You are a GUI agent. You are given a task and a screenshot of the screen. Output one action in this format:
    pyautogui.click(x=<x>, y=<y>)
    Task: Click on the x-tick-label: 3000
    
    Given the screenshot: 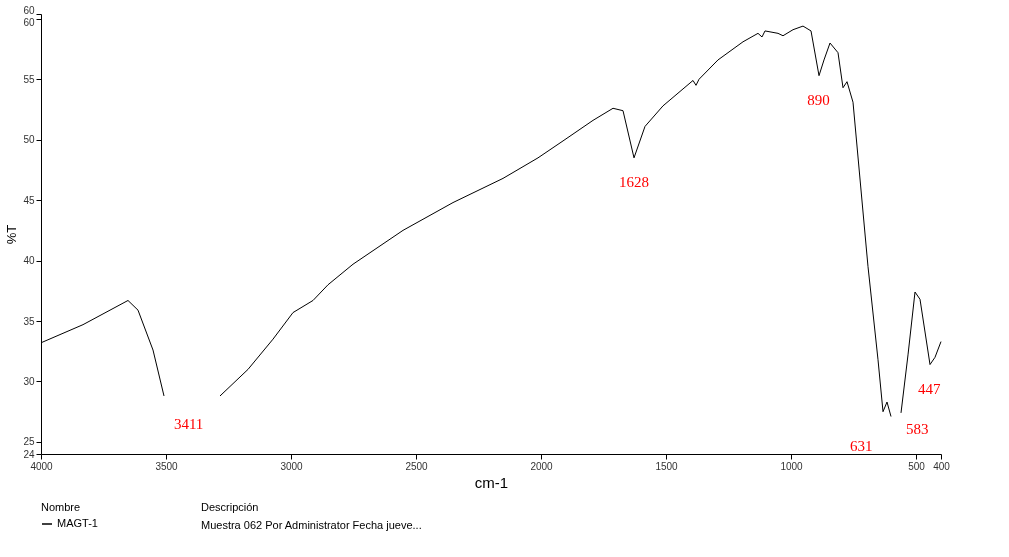 What is the action you would take?
    pyautogui.click(x=292, y=466)
    